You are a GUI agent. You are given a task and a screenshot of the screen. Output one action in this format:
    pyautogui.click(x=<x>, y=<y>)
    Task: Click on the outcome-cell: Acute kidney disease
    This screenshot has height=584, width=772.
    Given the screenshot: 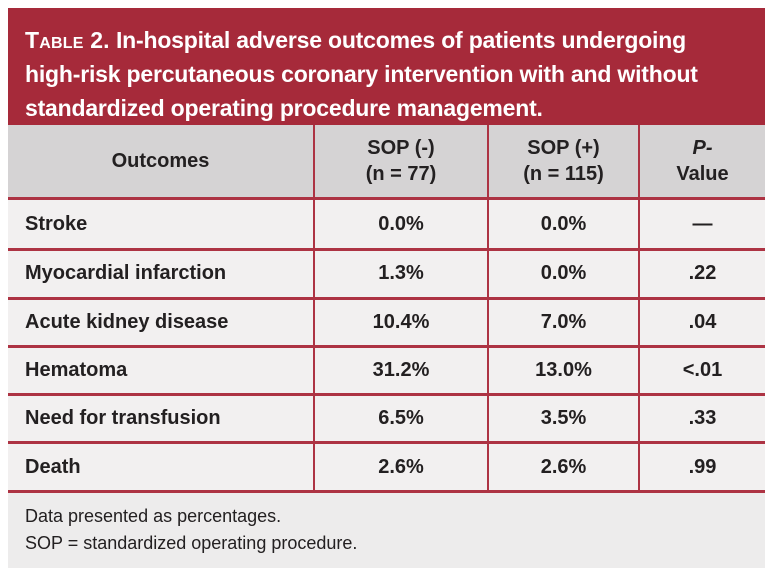 What is the action you would take?
    pyautogui.click(x=127, y=321)
    